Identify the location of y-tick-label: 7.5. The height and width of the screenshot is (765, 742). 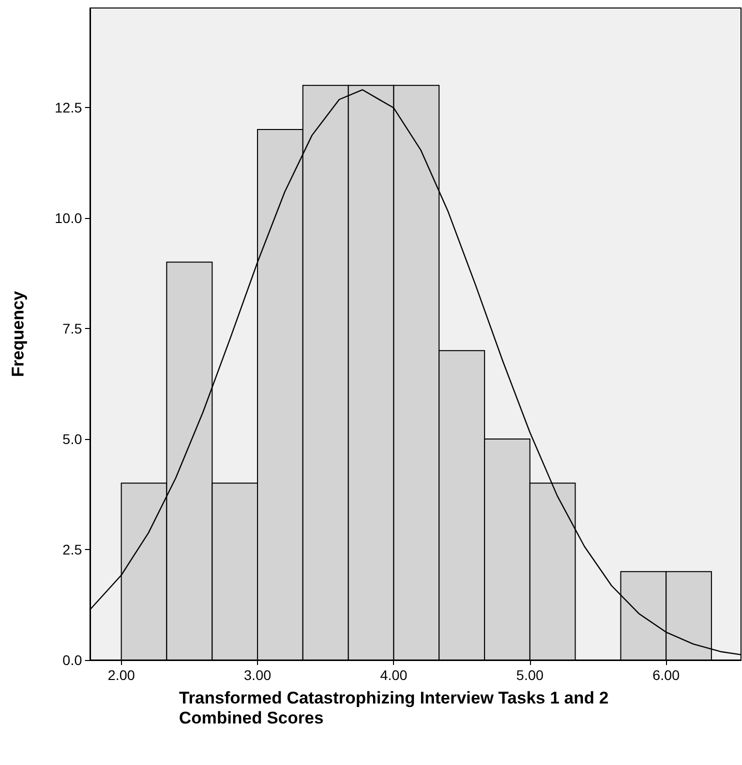
(72, 328).